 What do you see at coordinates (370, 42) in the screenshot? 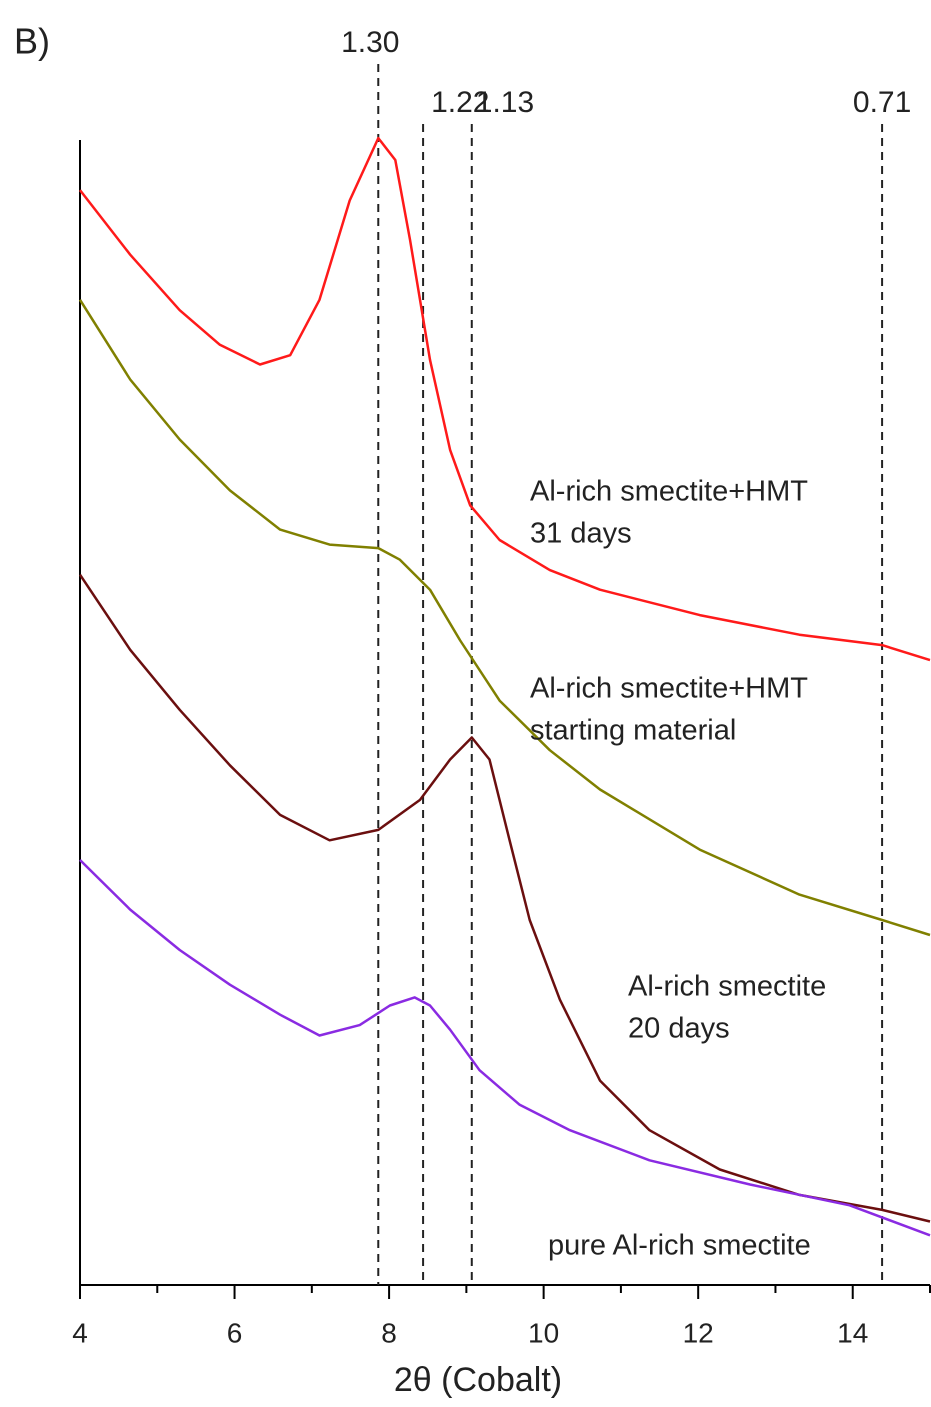
I see `reference-label: 1.30` at bounding box center [370, 42].